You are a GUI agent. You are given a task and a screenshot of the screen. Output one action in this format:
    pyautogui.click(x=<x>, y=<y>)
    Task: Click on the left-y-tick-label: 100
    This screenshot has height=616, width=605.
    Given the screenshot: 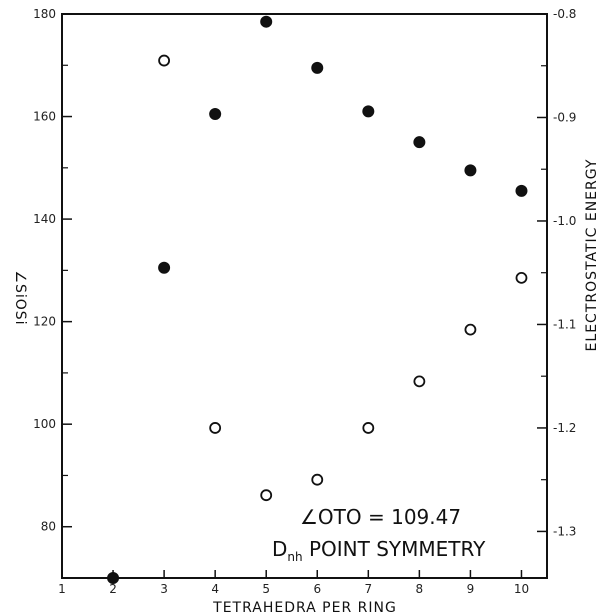 What is the action you would take?
    pyautogui.click(x=44, y=424)
    